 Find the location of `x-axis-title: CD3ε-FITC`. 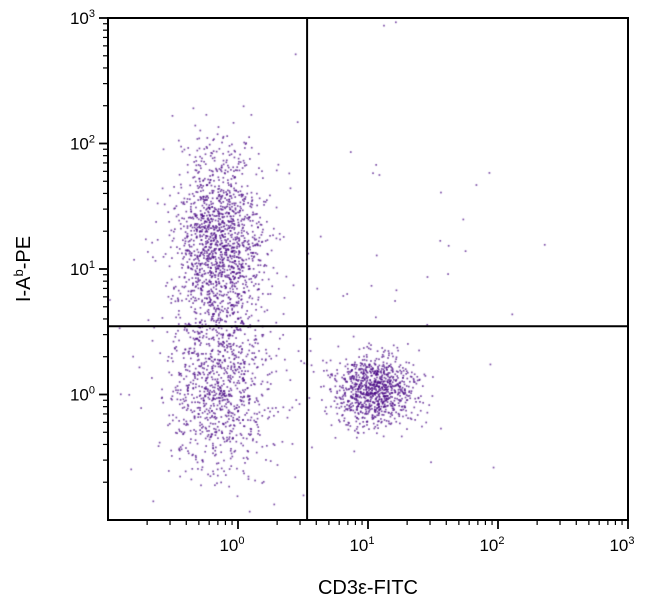

x-axis-title: CD3ε-FITC is located at coordinates (368, 588).